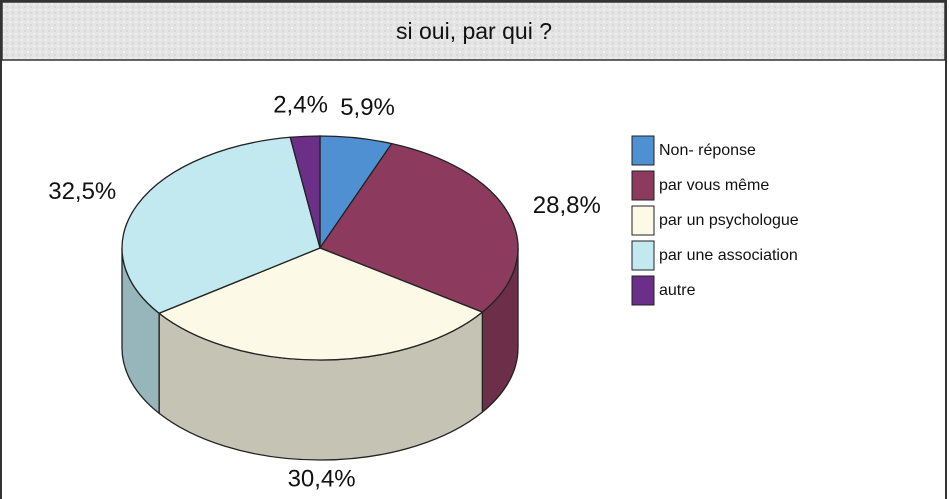 Image resolution: width=949 pixels, height=499 pixels. What do you see at coordinates (677, 290) in the screenshot?
I see `legend-label: autre` at bounding box center [677, 290].